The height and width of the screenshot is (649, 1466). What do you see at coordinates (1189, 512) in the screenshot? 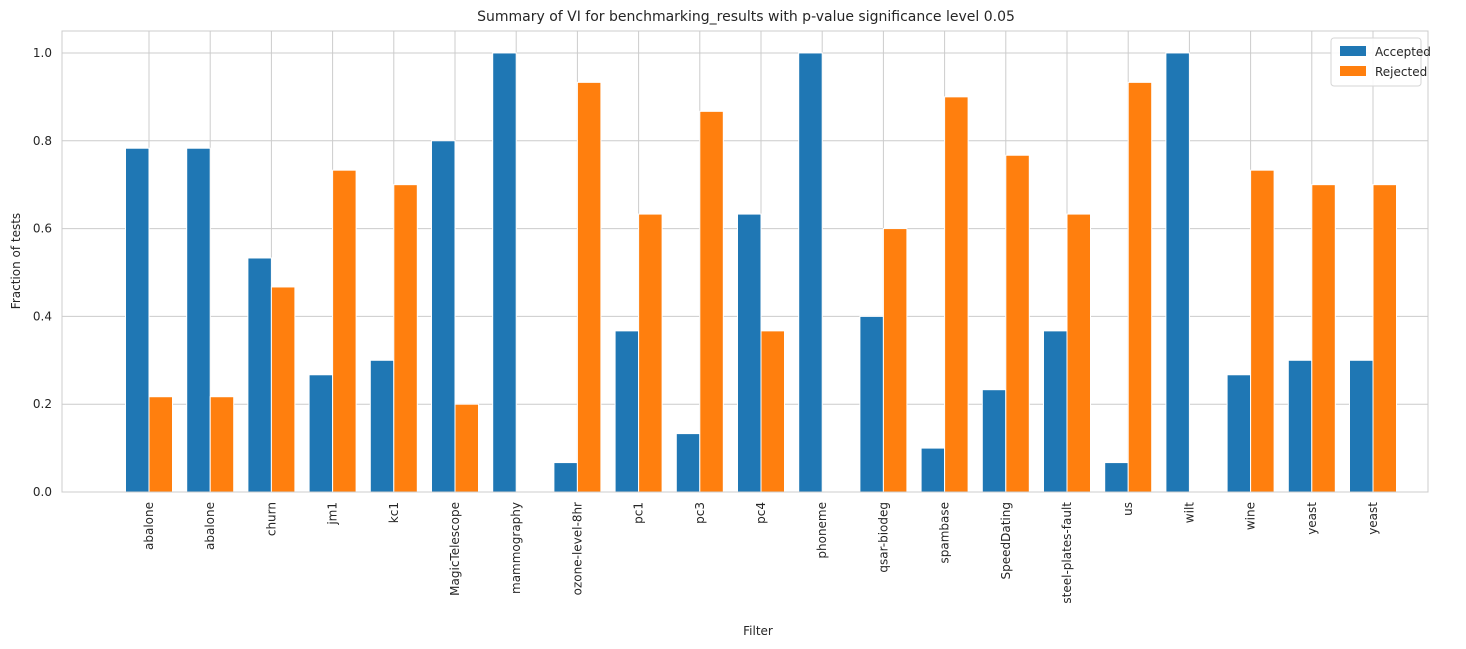
I see `x-tick-label: wilt` at bounding box center [1189, 512].